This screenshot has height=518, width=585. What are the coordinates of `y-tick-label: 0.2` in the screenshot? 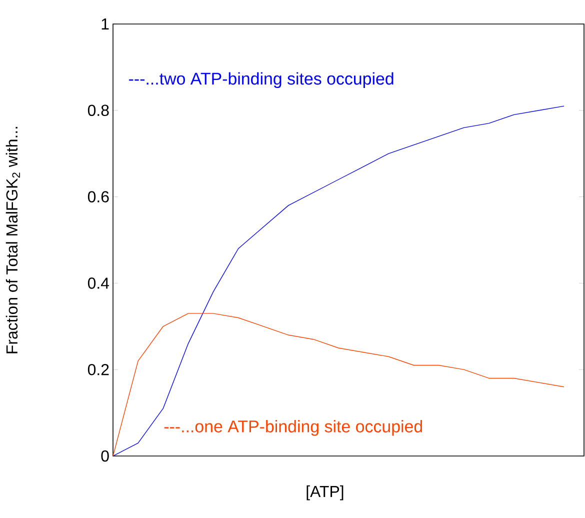 It's located at (98, 370).